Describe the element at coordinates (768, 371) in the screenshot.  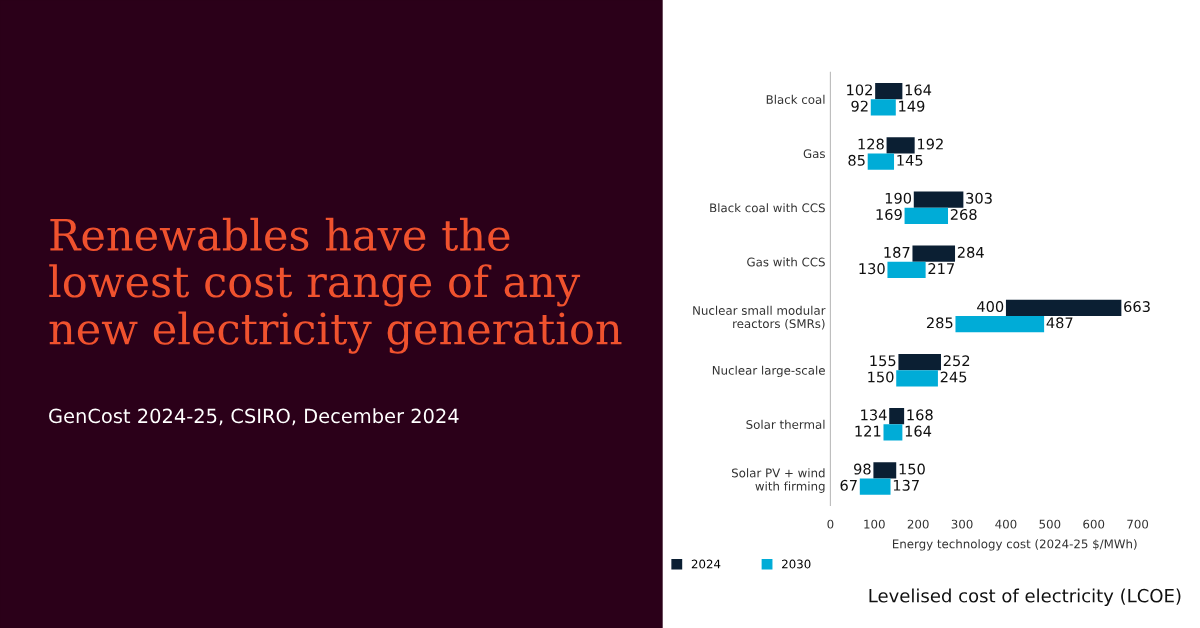
I see `y-tick-label: Nuclear large-scale` at that location.